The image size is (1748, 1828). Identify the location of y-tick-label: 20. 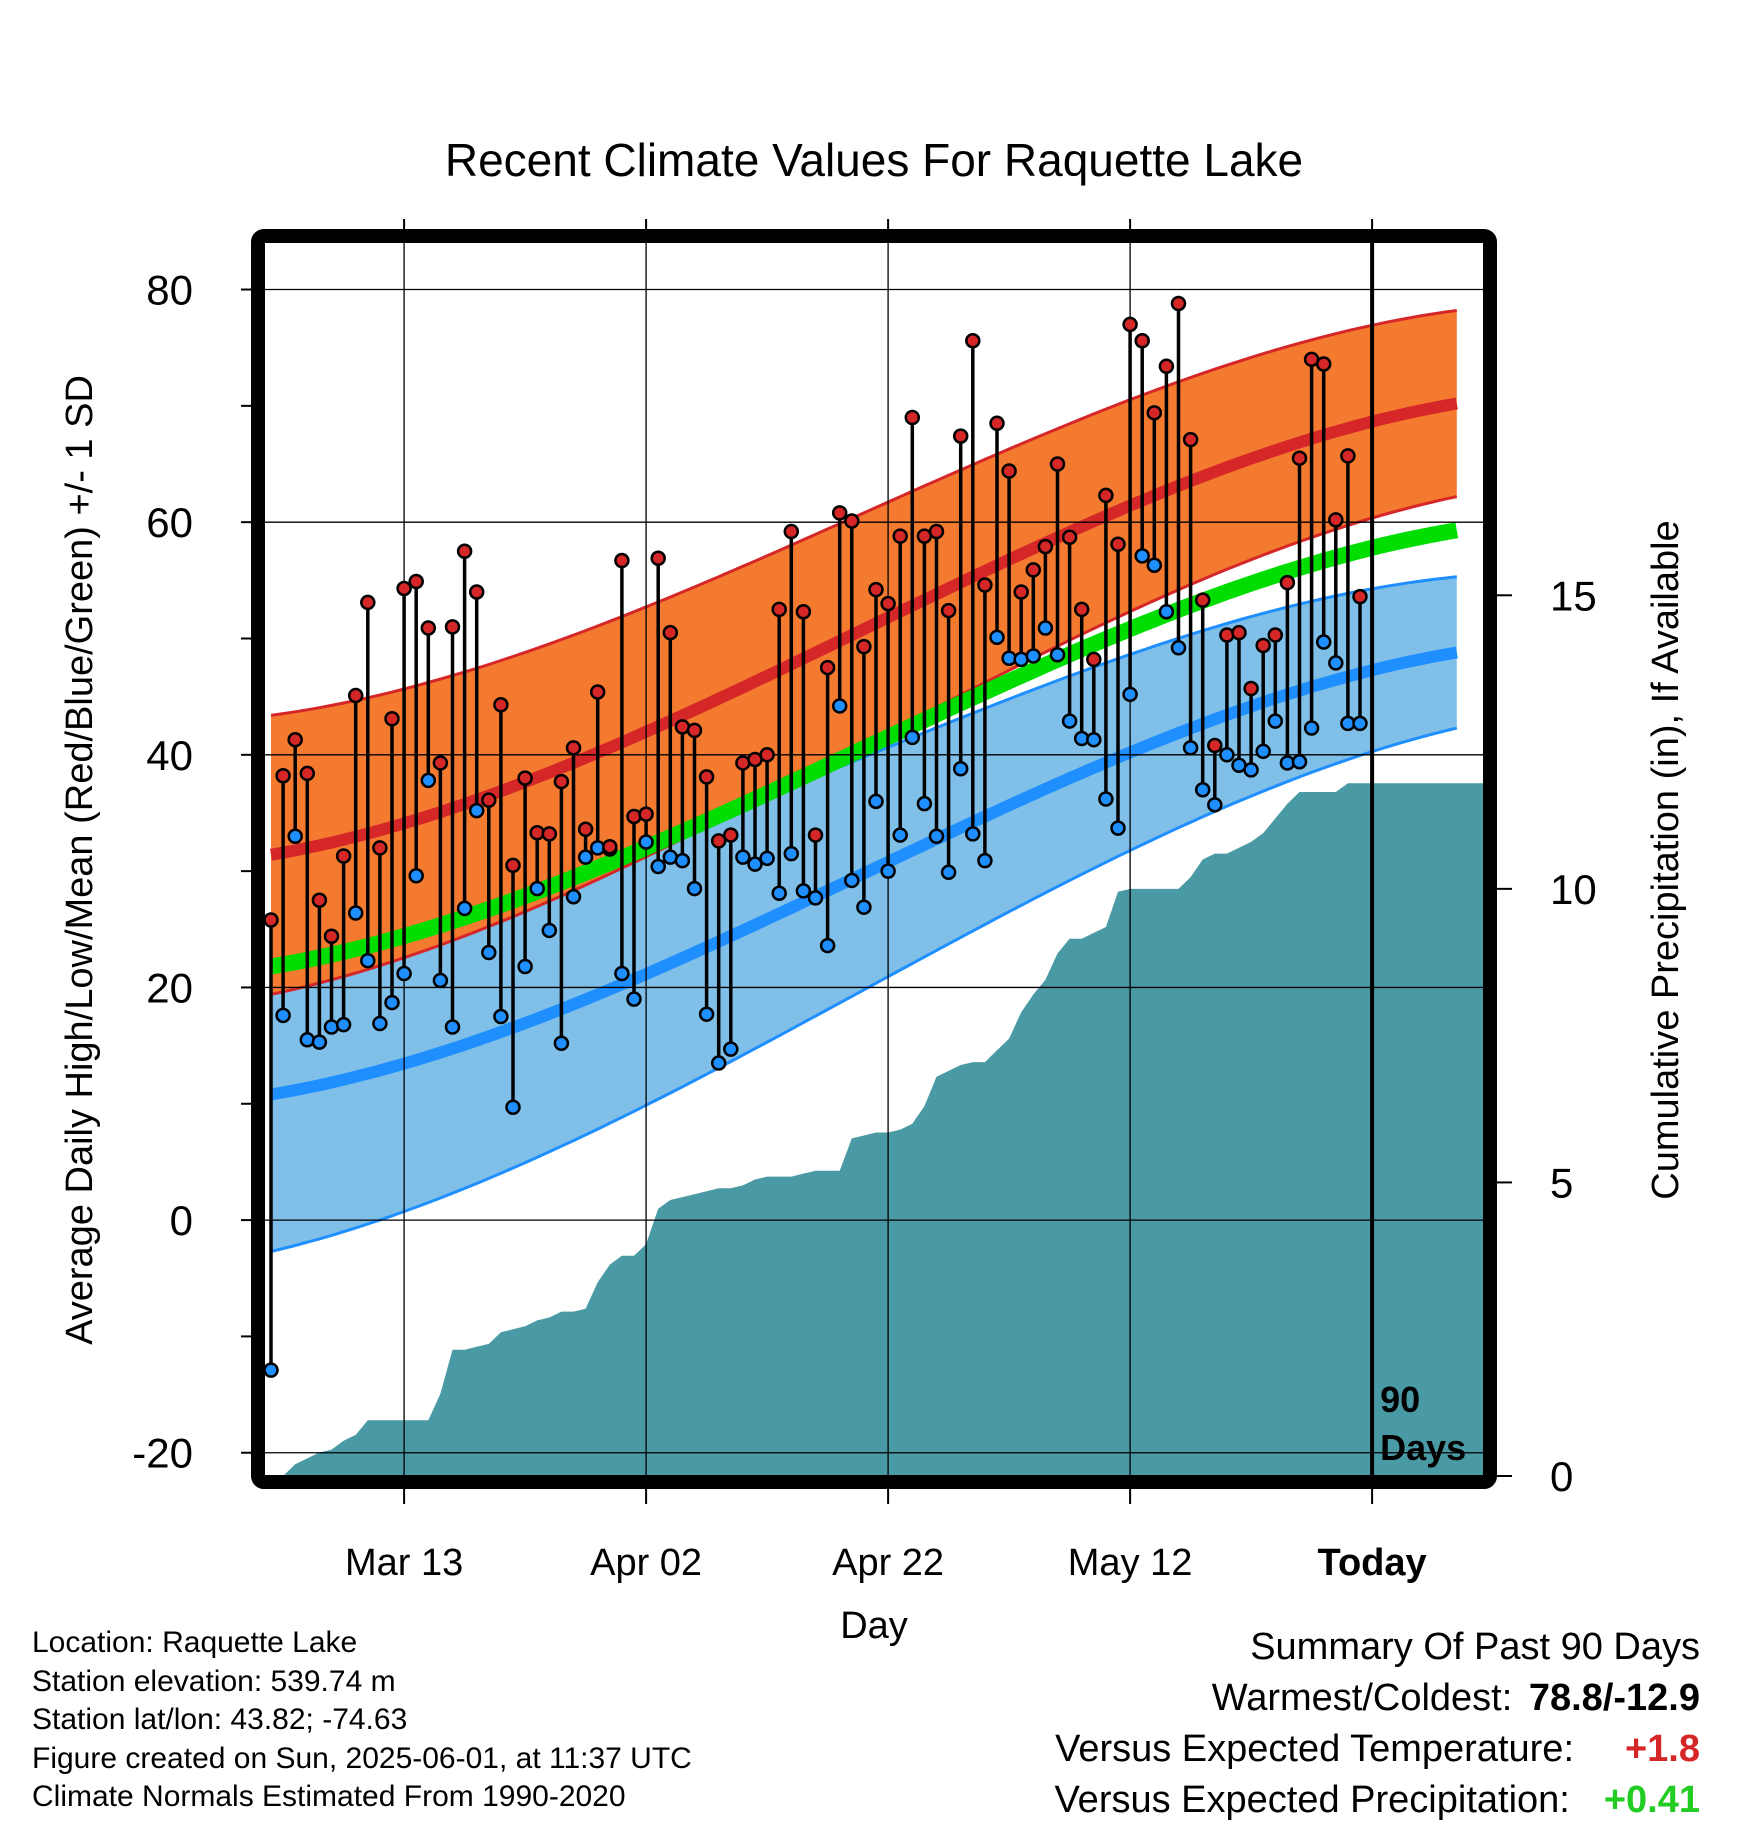
(169, 987).